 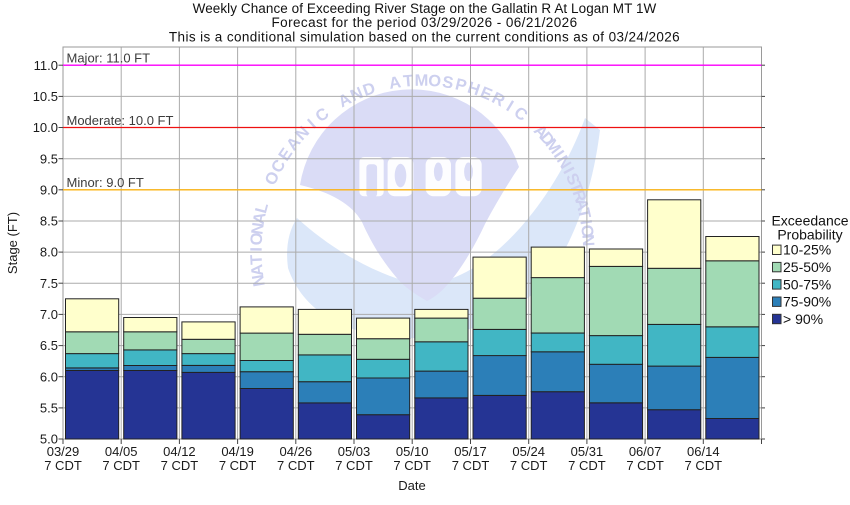 What do you see at coordinates (262, 208) in the screenshot?
I see `svg-text: L` at bounding box center [262, 208].